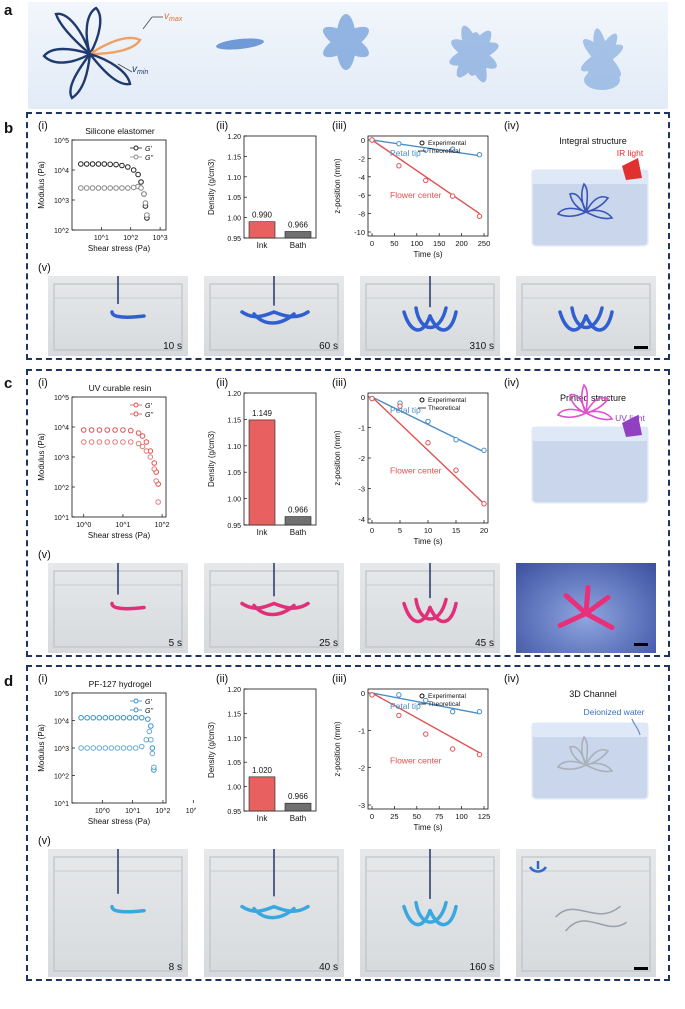 Image resolution: width=685 pixels, height=1009 pixels. I want to click on density-value-label: 1.020, so click(262, 770).